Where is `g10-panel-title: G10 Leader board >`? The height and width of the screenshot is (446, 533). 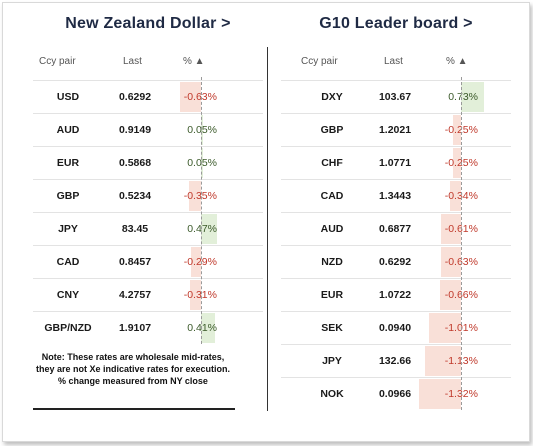
g10-panel-title: G10 Leader board > is located at coordinates (396, 23).